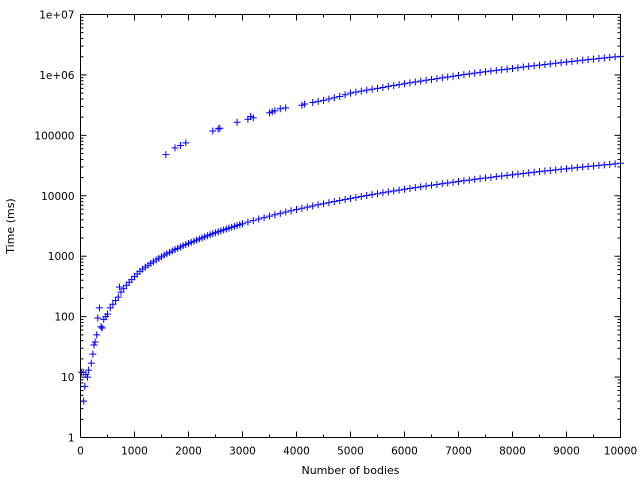 This screenshot has width=640, height=480. I want to click on x-tick-label: 5000, so click(350, 452).